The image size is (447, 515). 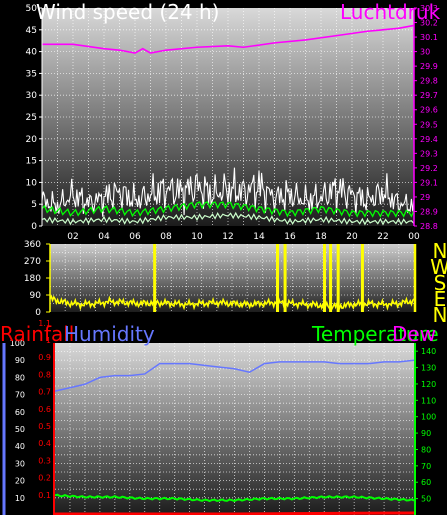 What do you see at coordinates (414, 334) in the screenshot?
I see `dew-title: Dew` at bounding box center [414, 334].